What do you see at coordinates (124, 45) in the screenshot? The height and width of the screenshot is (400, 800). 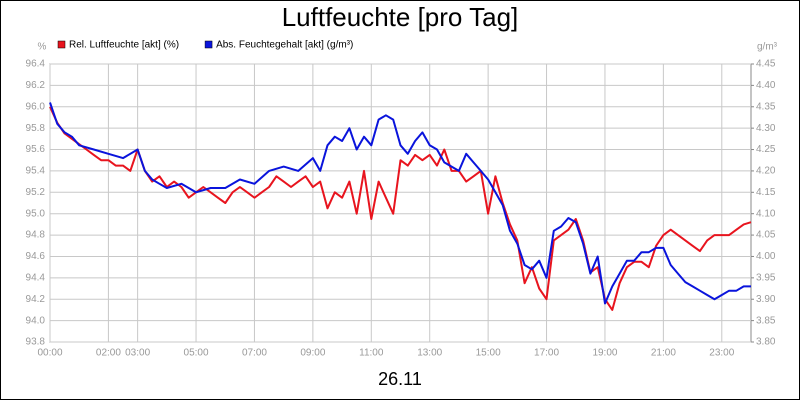 I see `legend-label: Rel. Luftfeuchte [akt] (%)` at bounding box center [124, 45].